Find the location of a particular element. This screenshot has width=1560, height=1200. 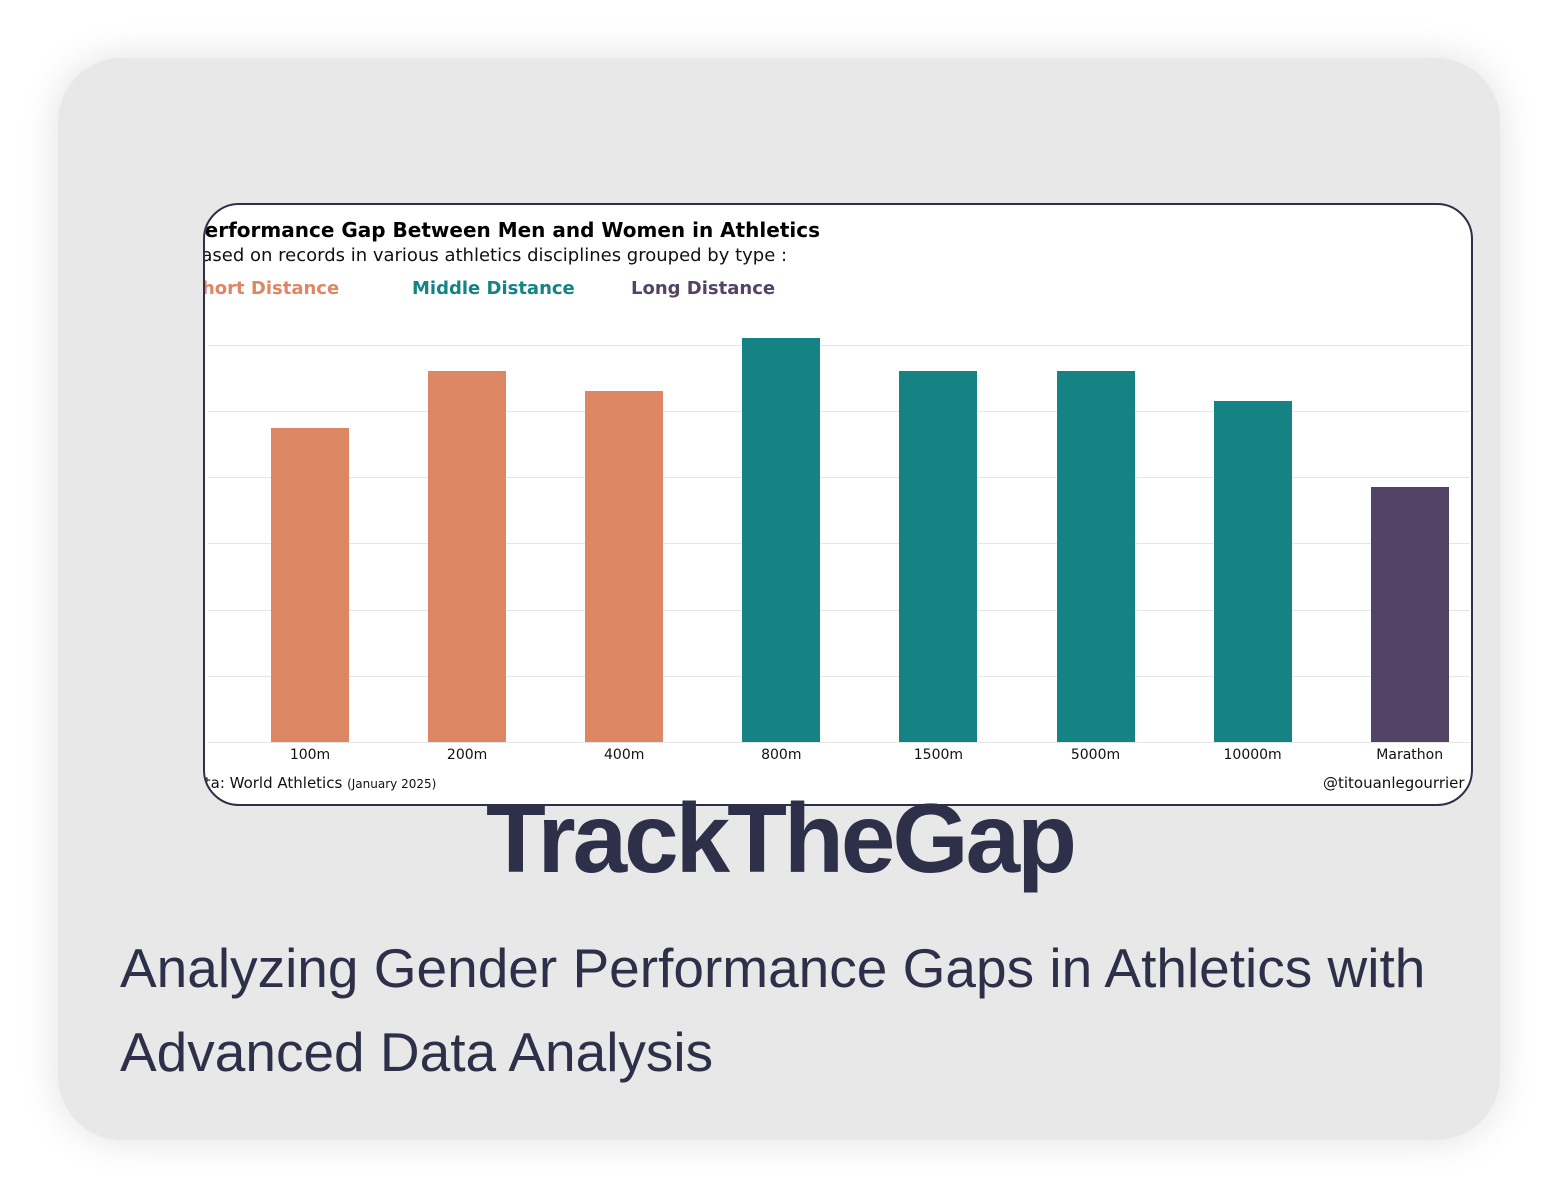

legend-short-distance: Short Distance is located at coordinates (271, 288).